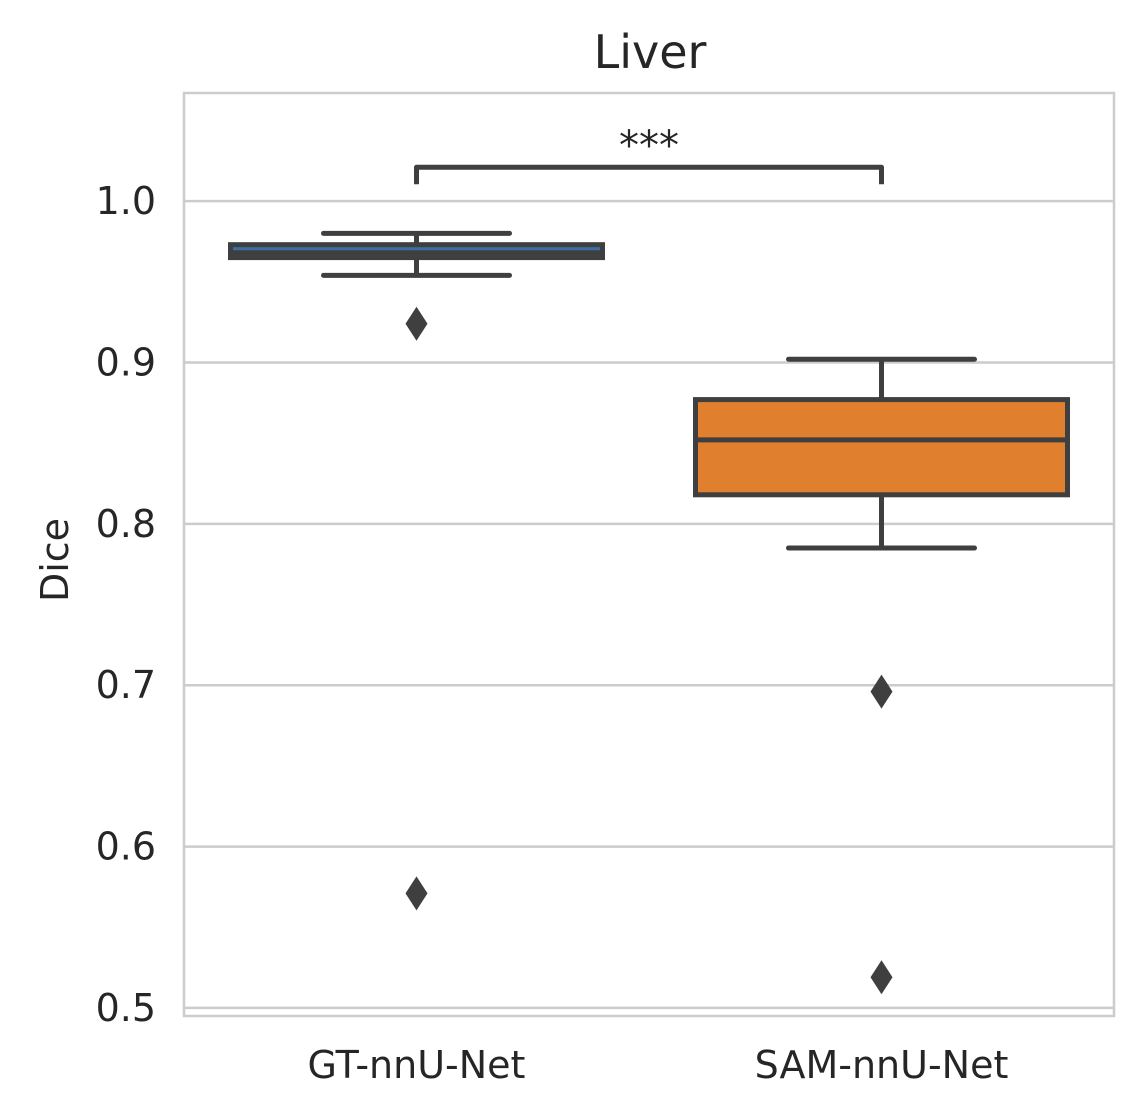  What do you see at coordinates (126, 524) in the screenshot?
I see `y-tick-label: 0.8` at bounding box center [126, 524].